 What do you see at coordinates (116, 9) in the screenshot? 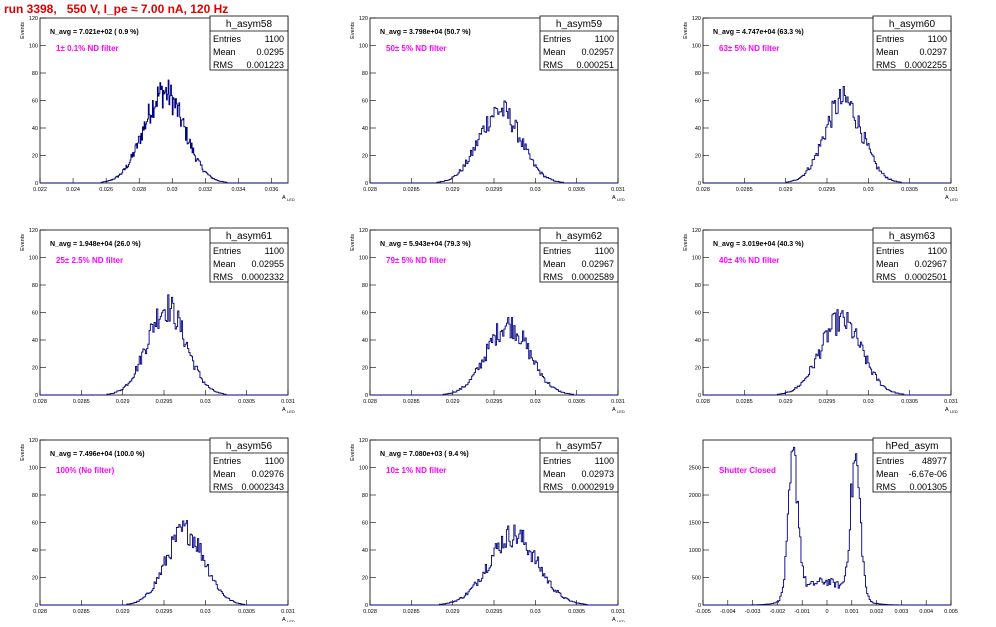
I see `run-title: run 3398, 550 V, I_pe ≈ 7.00 nA, 120 Hz` at bounding box center [116, 9].